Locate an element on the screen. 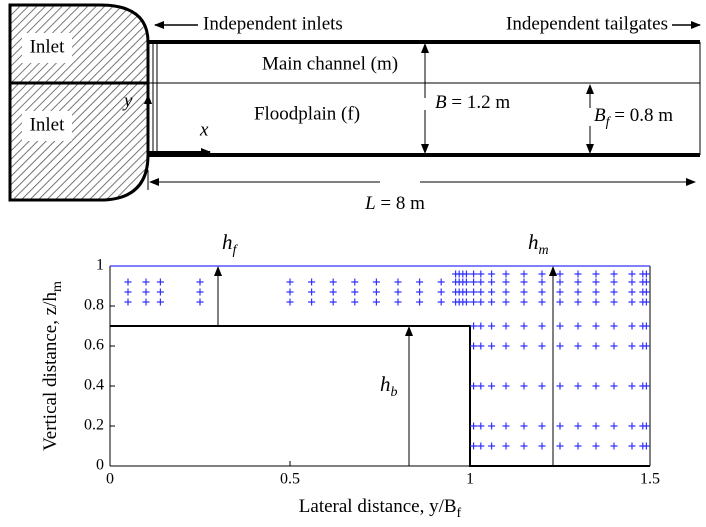 This screenshot has width=706, height=527. subscript: f is located at coordinates (459, 513).